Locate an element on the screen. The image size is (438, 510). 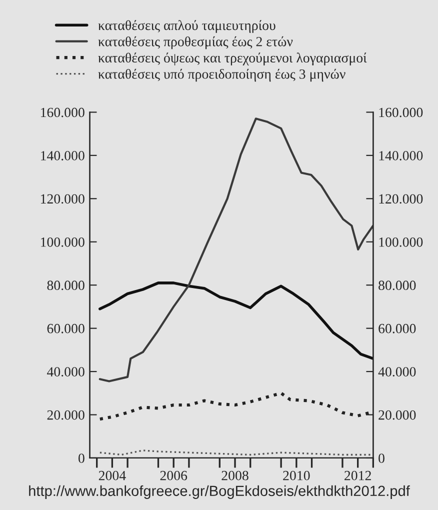
y-tick-label: 120.000 is located at coordinates (62, 199).